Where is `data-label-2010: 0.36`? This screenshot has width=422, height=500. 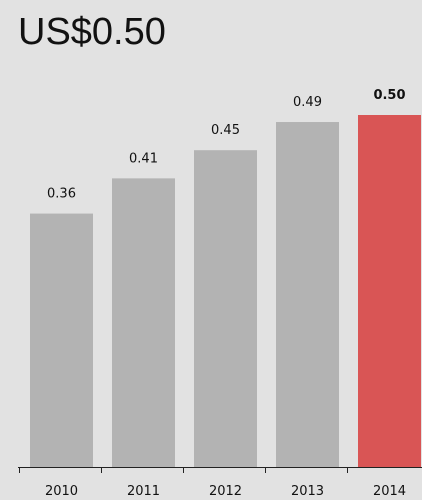
data-label-2010: 0.36 is located at coordinates (61, 194).